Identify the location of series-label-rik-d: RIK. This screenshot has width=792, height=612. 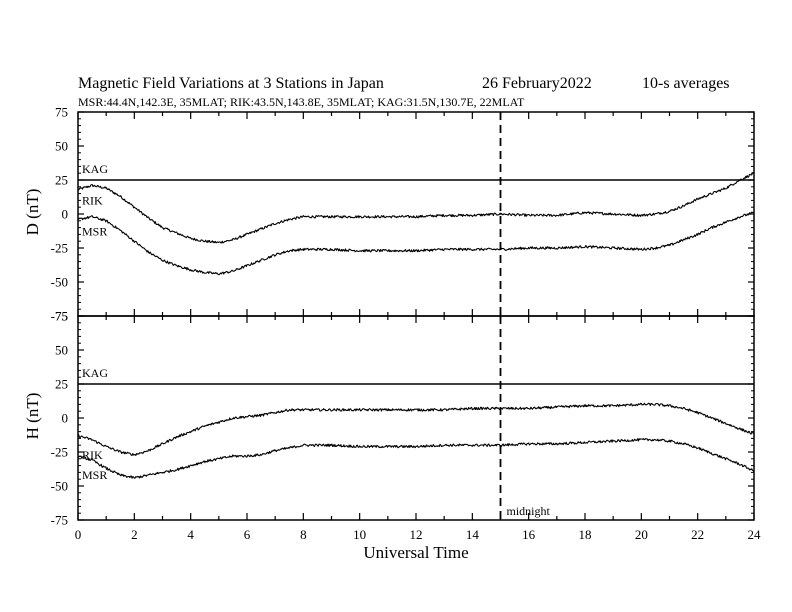
(92, 200).